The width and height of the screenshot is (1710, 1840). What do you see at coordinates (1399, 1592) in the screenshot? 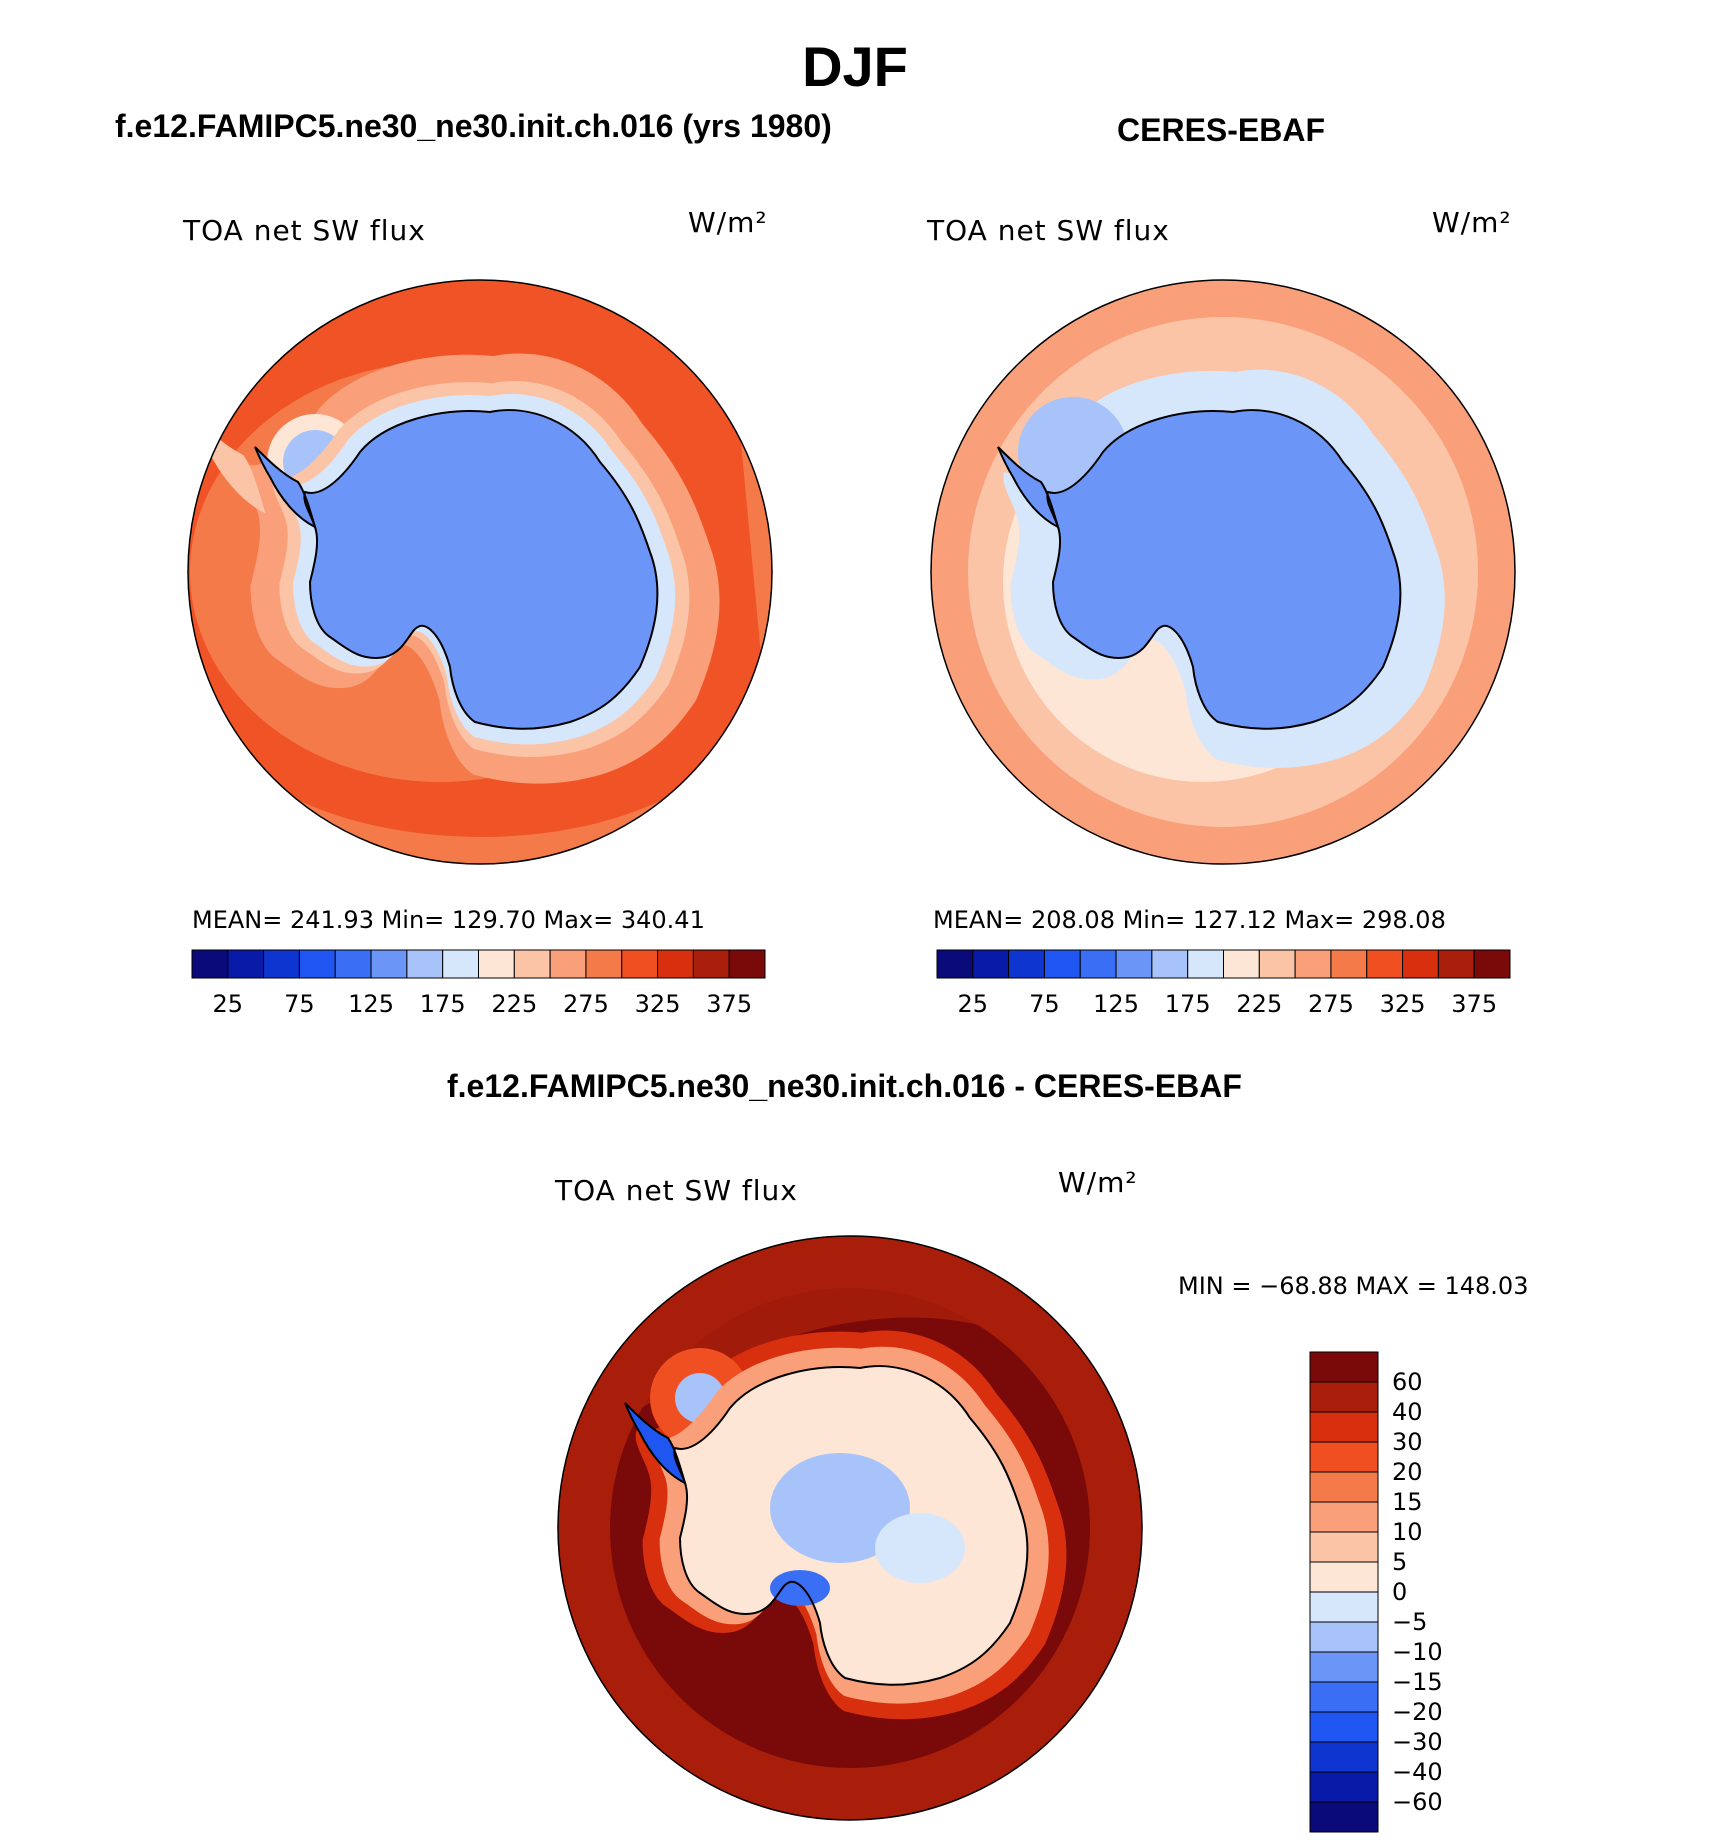
I see `diff-colorbar-tick-label: 0` at bounding box center [1399, 1592].